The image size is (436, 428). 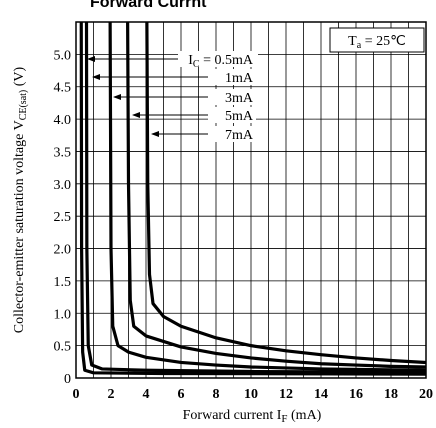 I want to click on chart-title: Forward Currnt, so click(x=148, y=5).